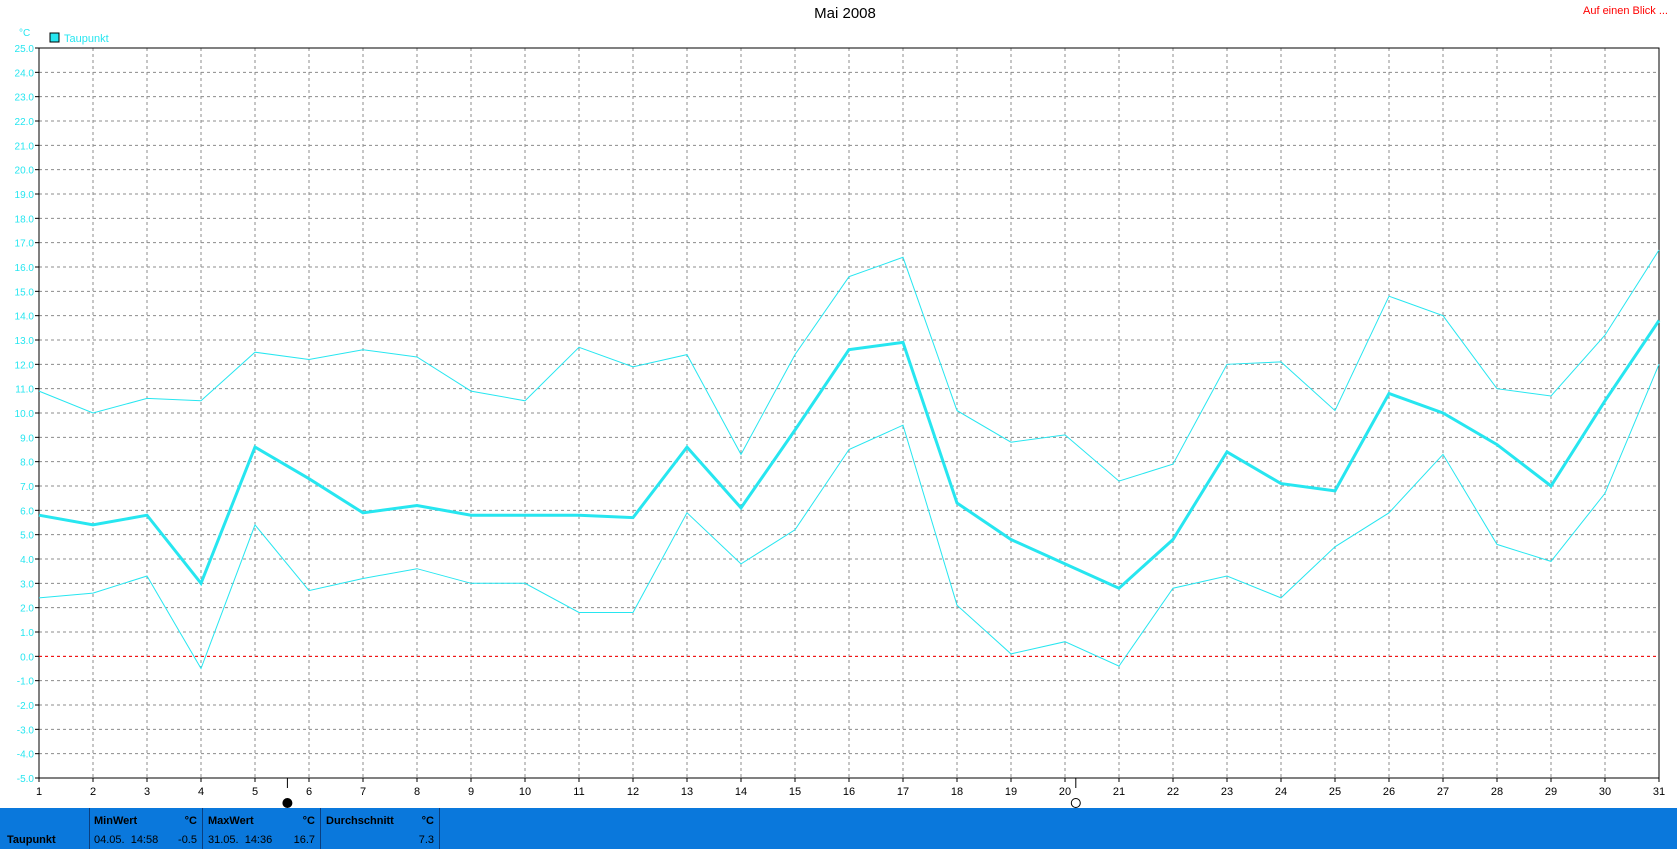 The image size is (1677, 849). What do you see at coordinates (1119, 792) in the screenshot?
I see `x-tick-label: 21` at bounding box center [1119, 792].